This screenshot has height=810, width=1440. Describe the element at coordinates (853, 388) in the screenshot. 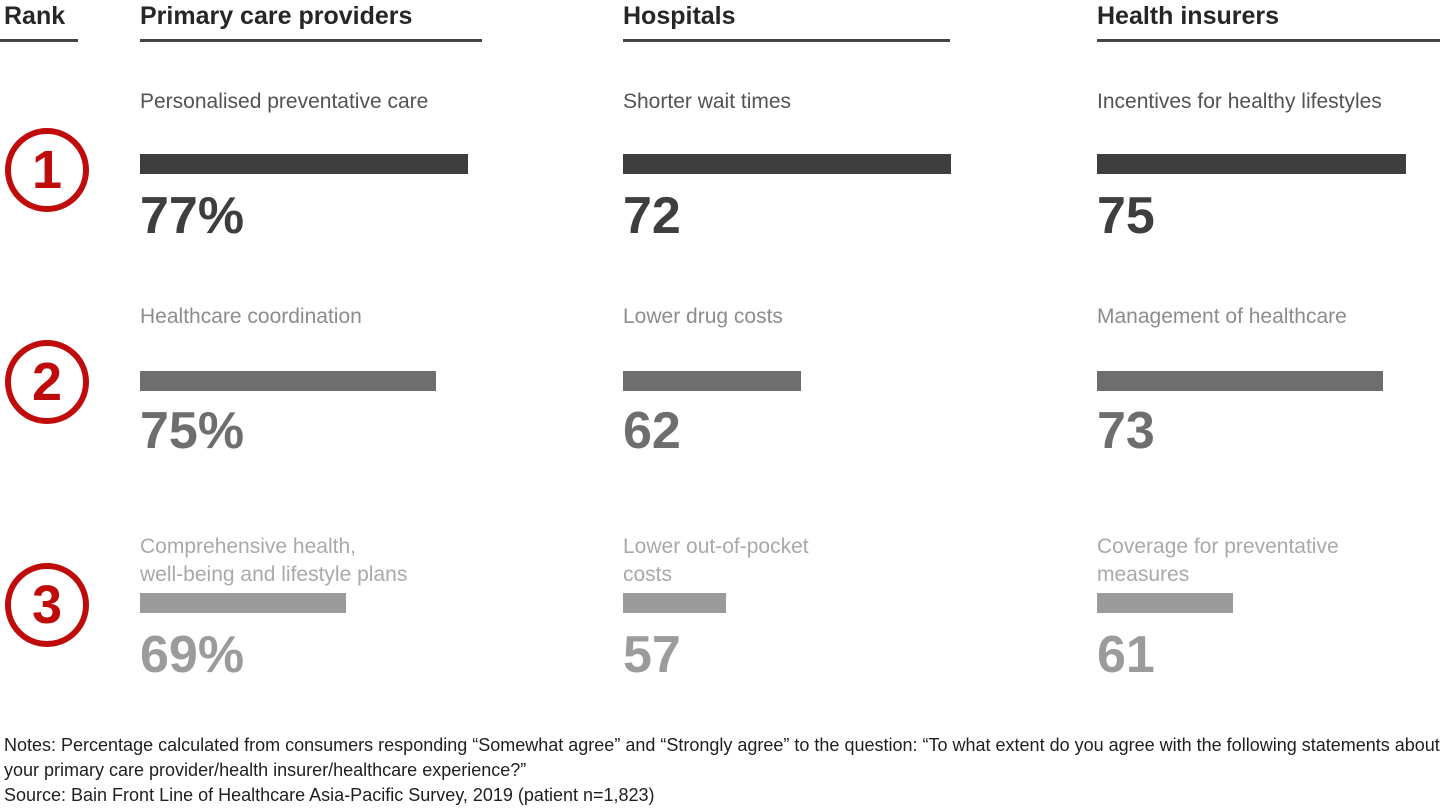

I see `cell-hospitals-rank2: Lower drug costs 62` at that location.